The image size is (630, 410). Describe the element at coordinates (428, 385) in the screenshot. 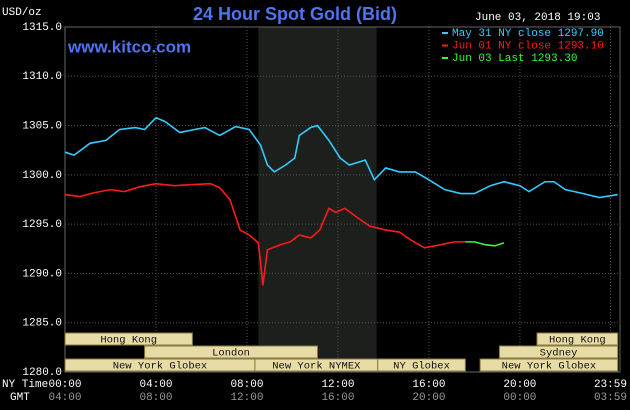

I see `x-tick-label: 16:00` at that location.